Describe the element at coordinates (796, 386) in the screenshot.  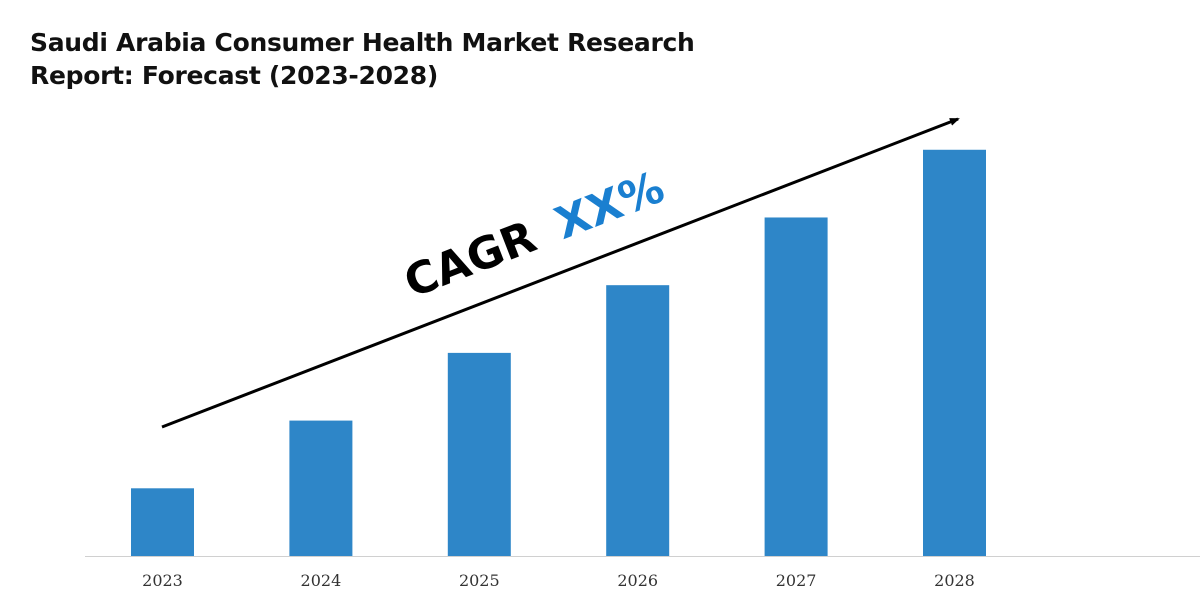
I see `bar-2027` at that location.